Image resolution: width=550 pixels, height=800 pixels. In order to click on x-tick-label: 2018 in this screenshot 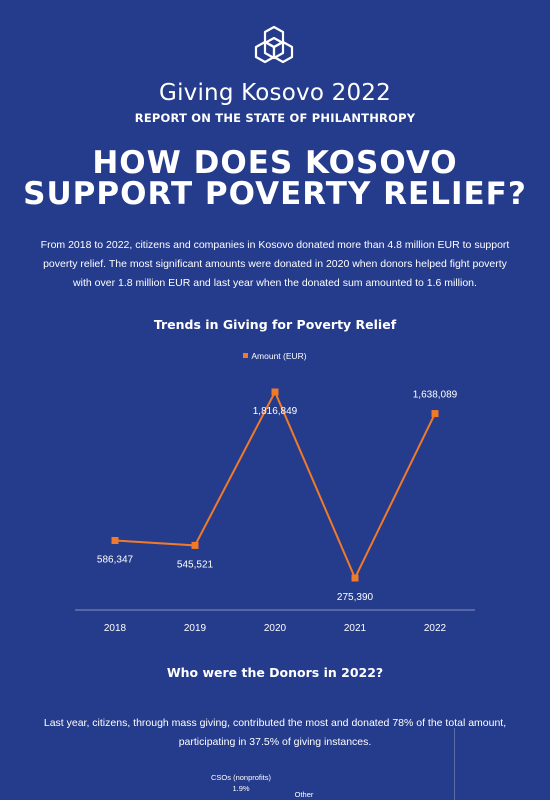, I will do `click(115, 628)`.